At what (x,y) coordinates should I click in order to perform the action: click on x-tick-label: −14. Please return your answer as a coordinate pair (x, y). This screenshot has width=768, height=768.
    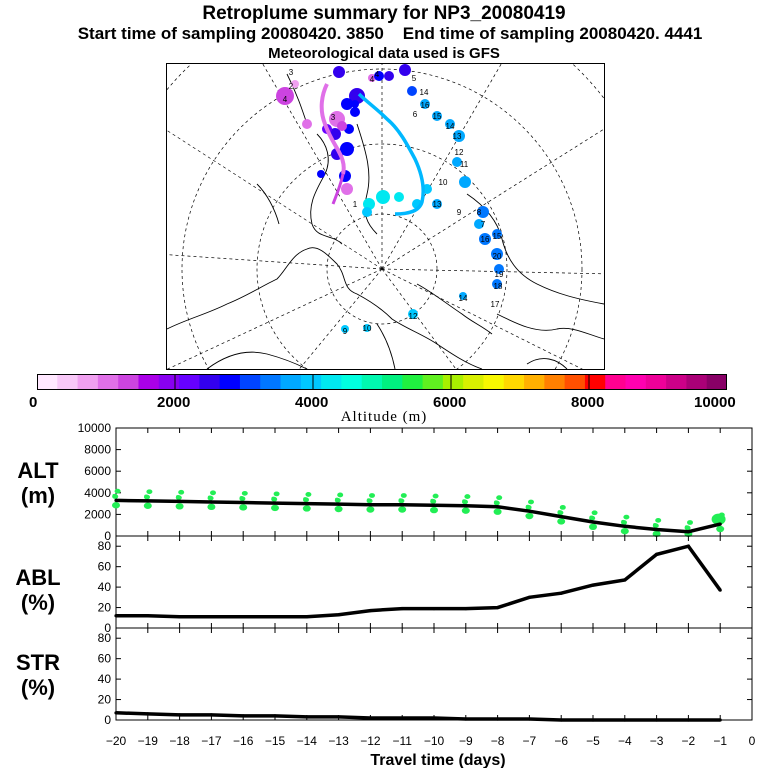
    Looking at the image, I should click on (307, 741).